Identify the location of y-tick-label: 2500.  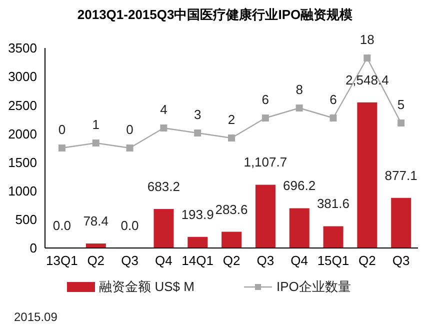
(22, 105).